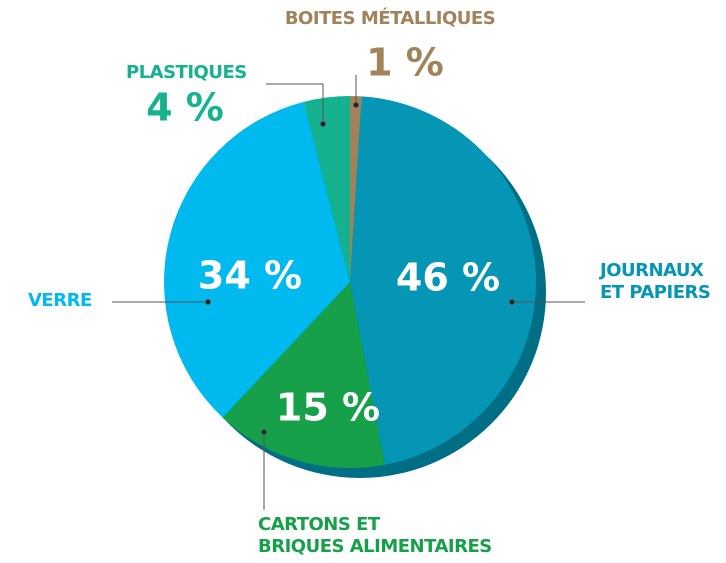  I want to click on value-label: 34 %, so click(250, 276).